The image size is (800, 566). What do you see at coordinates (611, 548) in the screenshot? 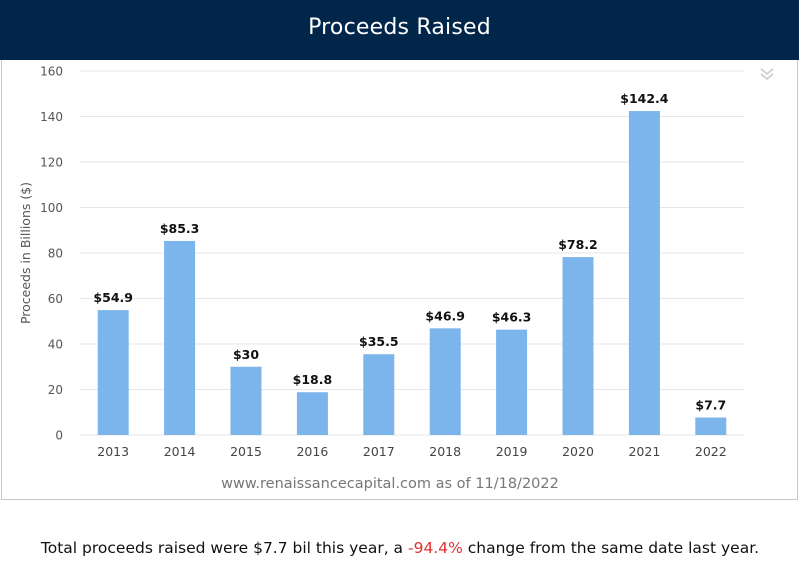
I see `summary-suffix: change from the same date last year.` at bounding box center [611, 548].